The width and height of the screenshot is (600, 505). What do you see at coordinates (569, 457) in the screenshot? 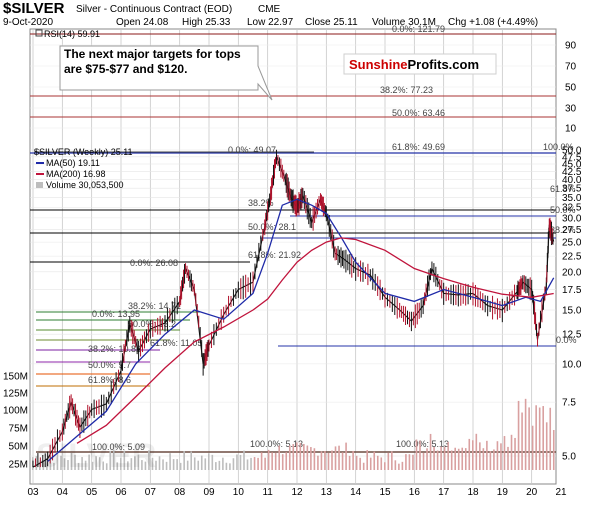
I see `price-tick-label: 5.0` at bounding box center [569, 457].